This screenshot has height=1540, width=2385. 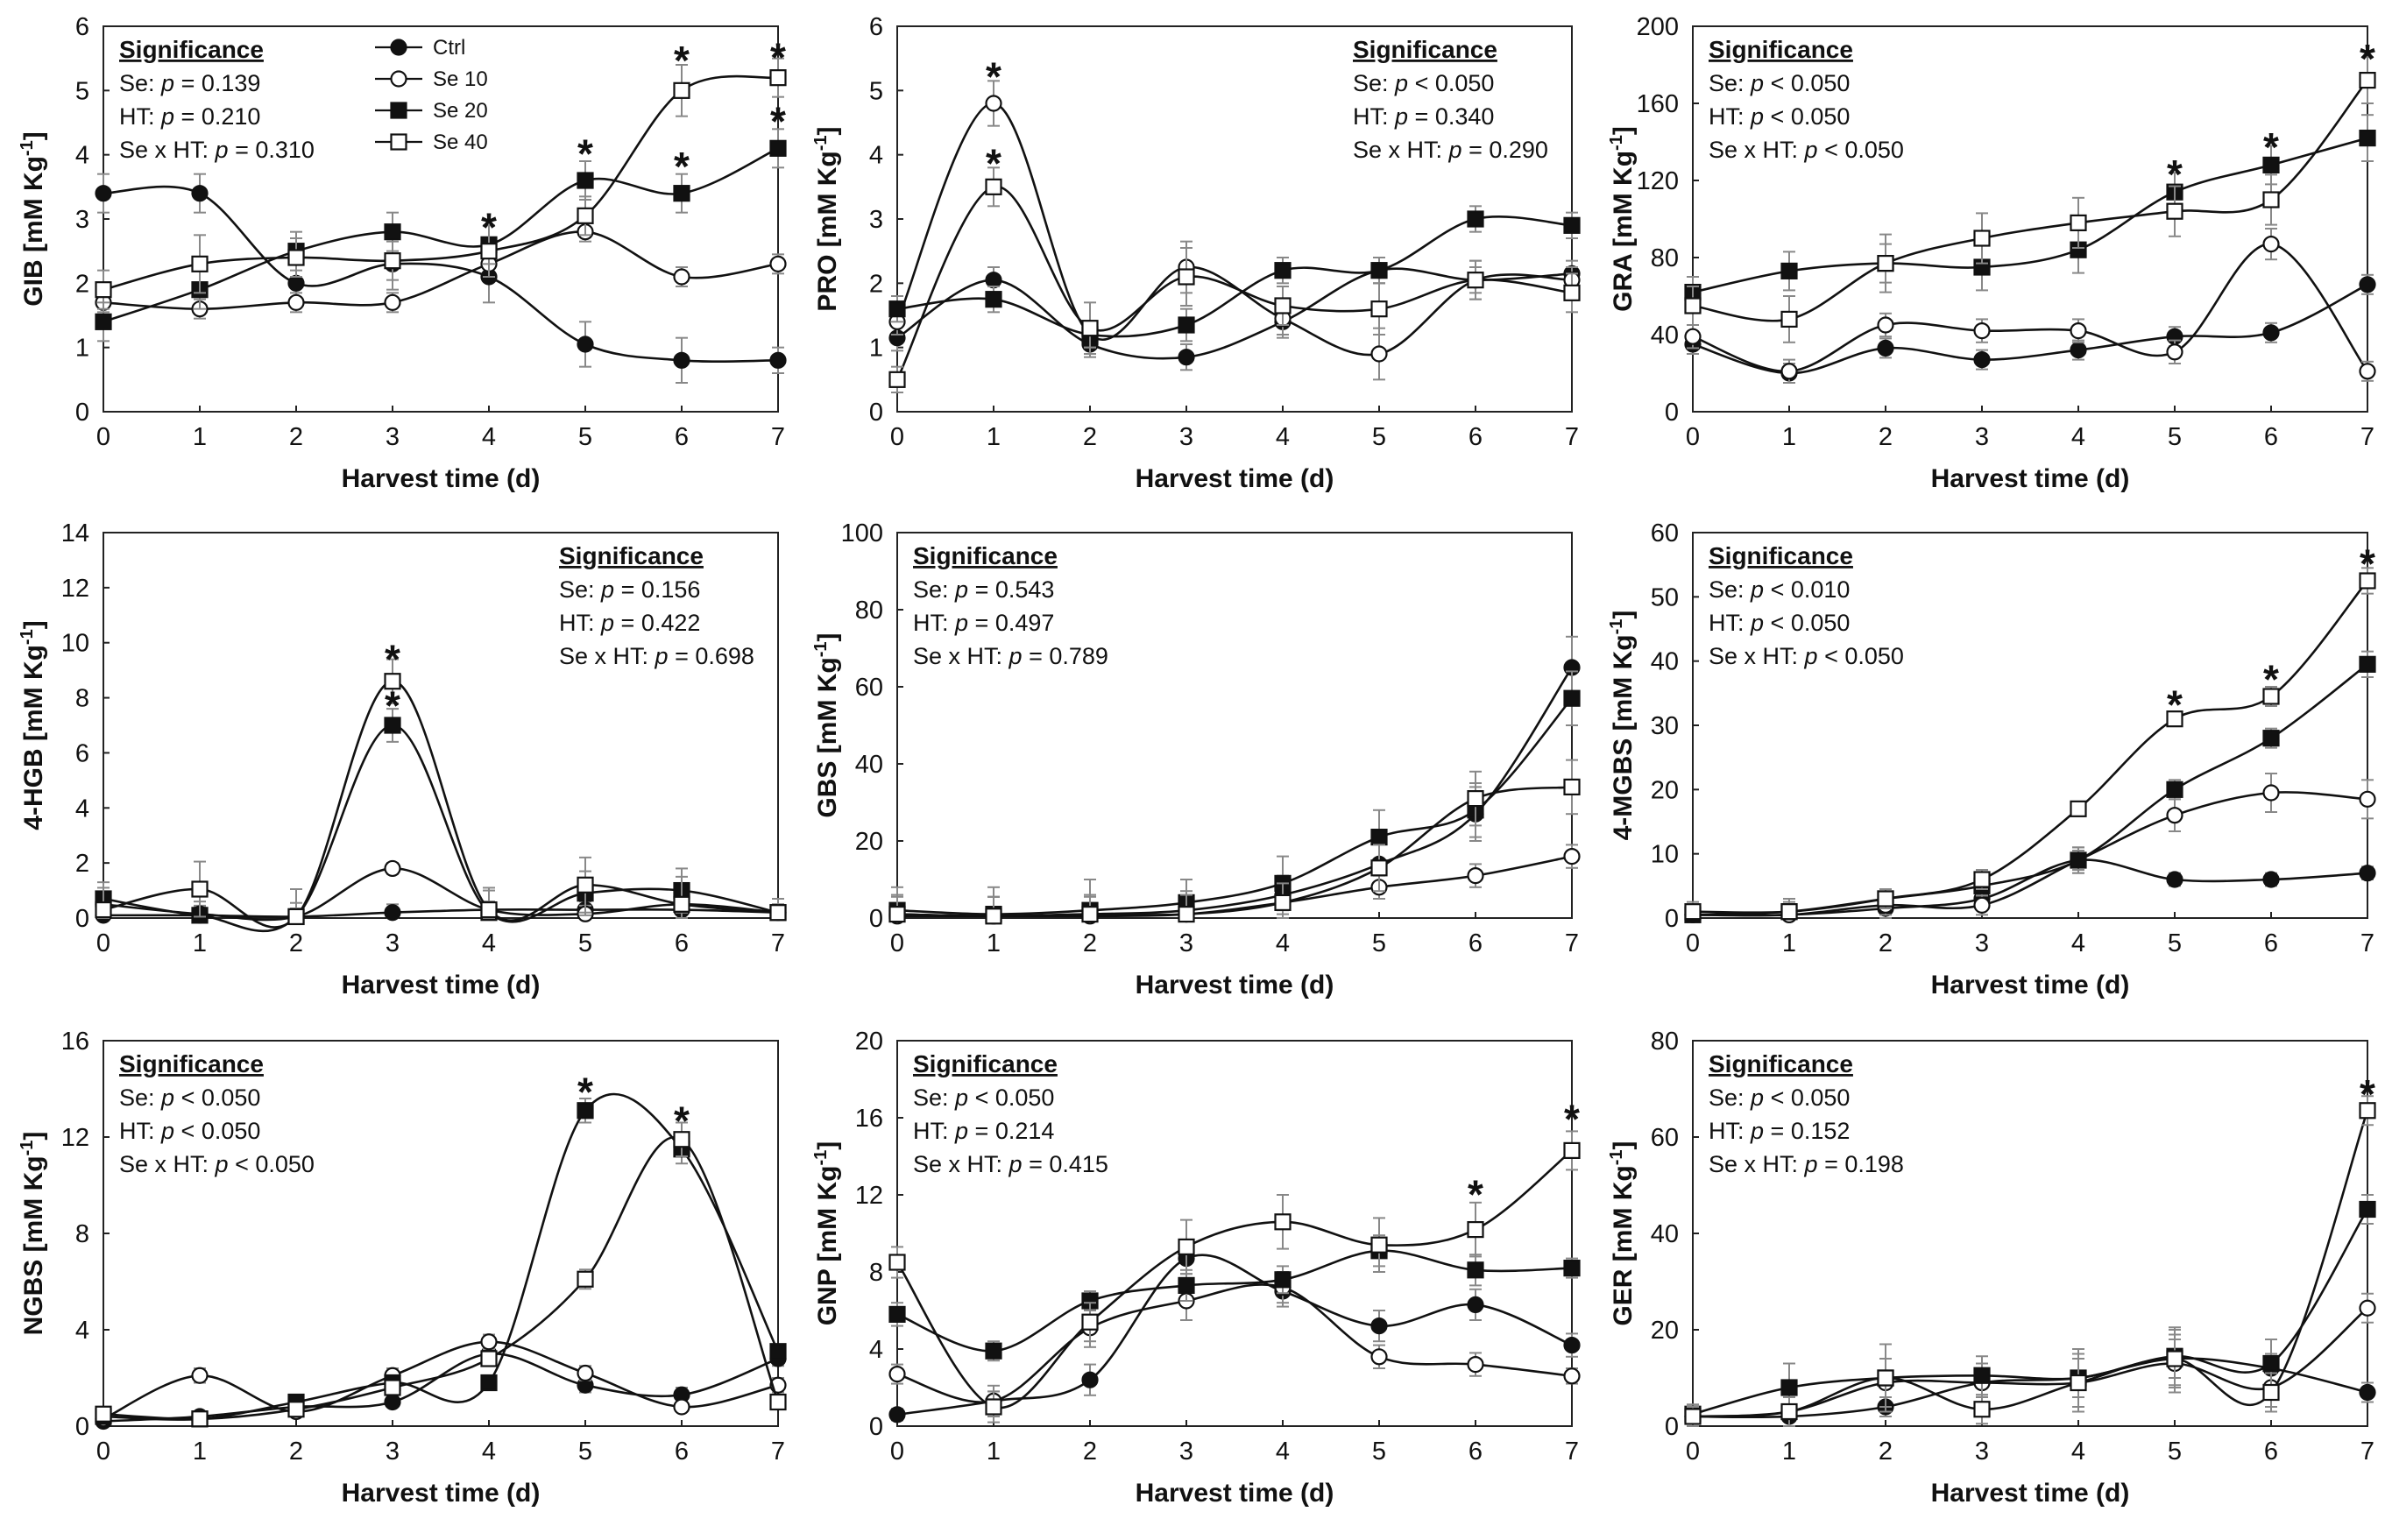 I want to click on legend-label: Se 40, so click(x=460, y=142).